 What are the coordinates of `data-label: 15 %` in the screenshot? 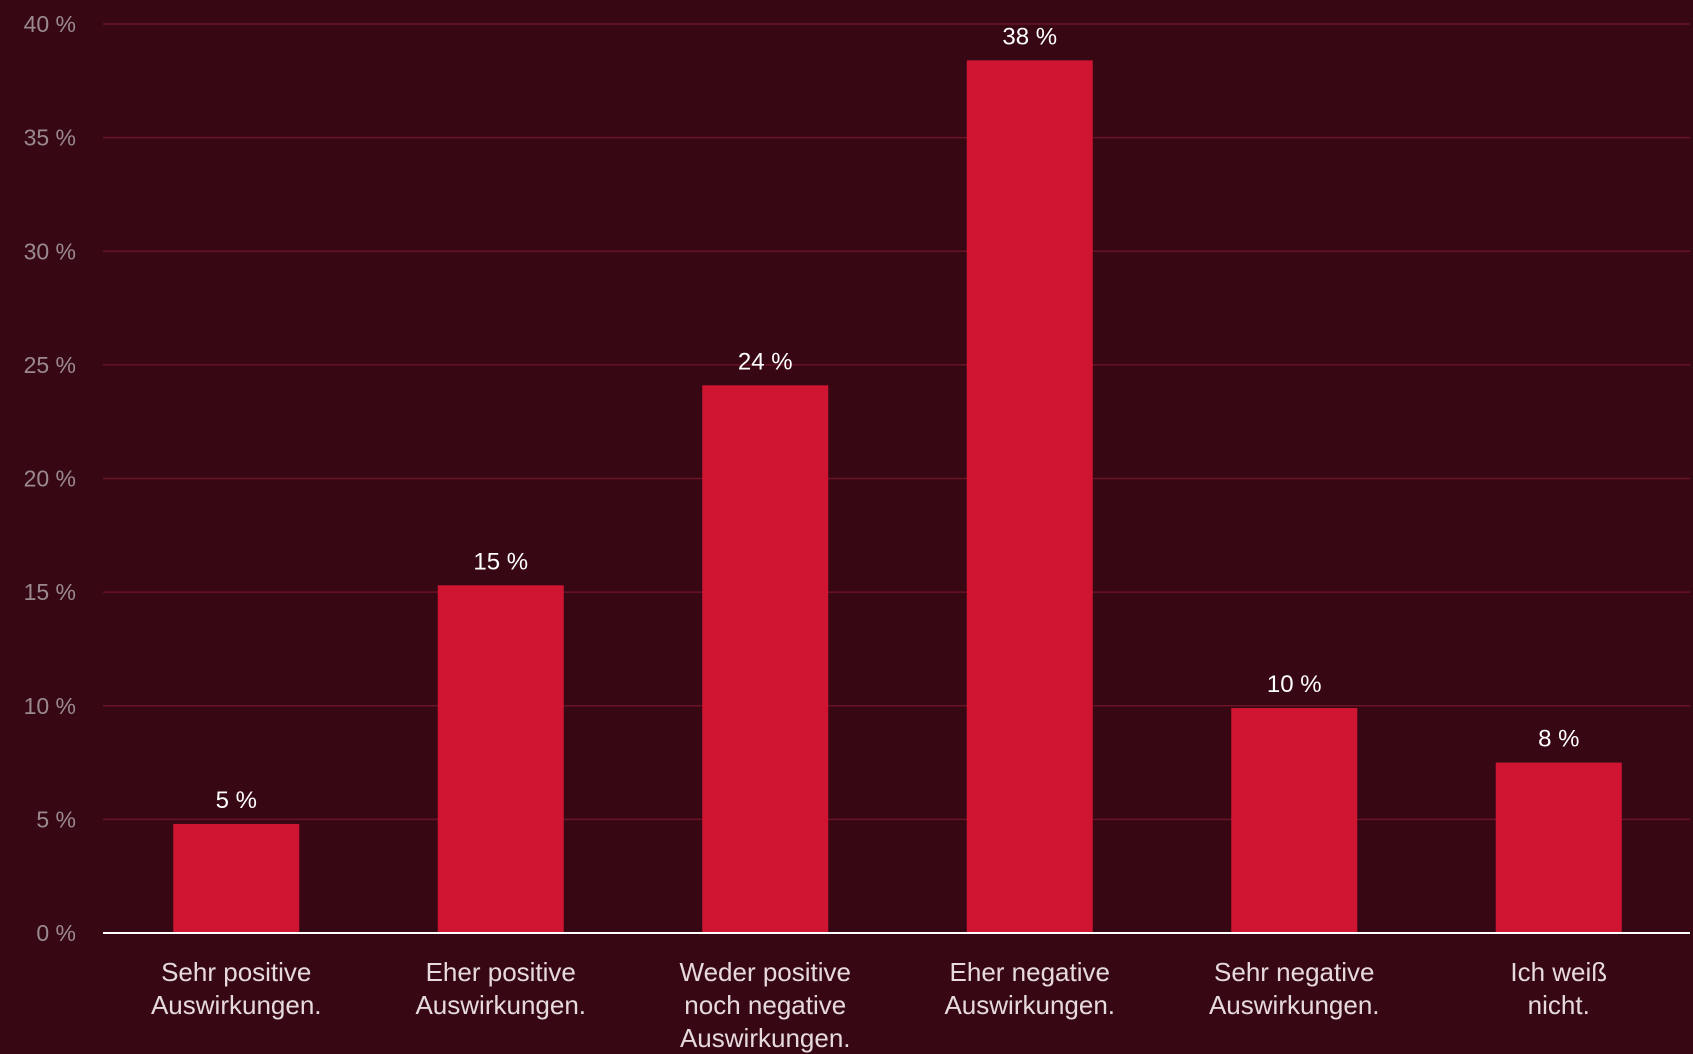 It's located at (500, 561).